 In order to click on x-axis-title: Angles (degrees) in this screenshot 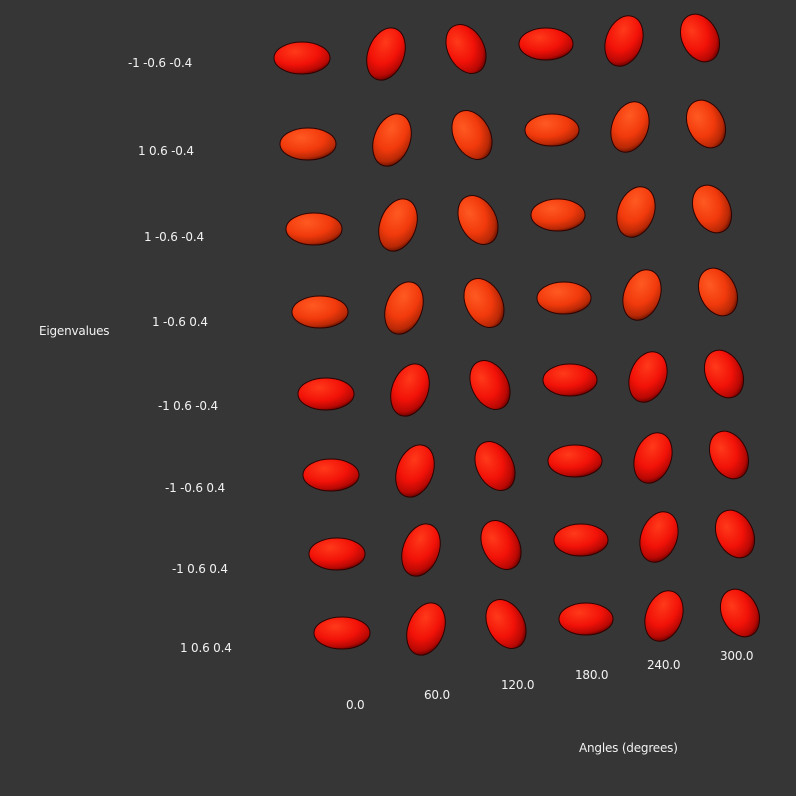, I will do `click(628, 748)`.